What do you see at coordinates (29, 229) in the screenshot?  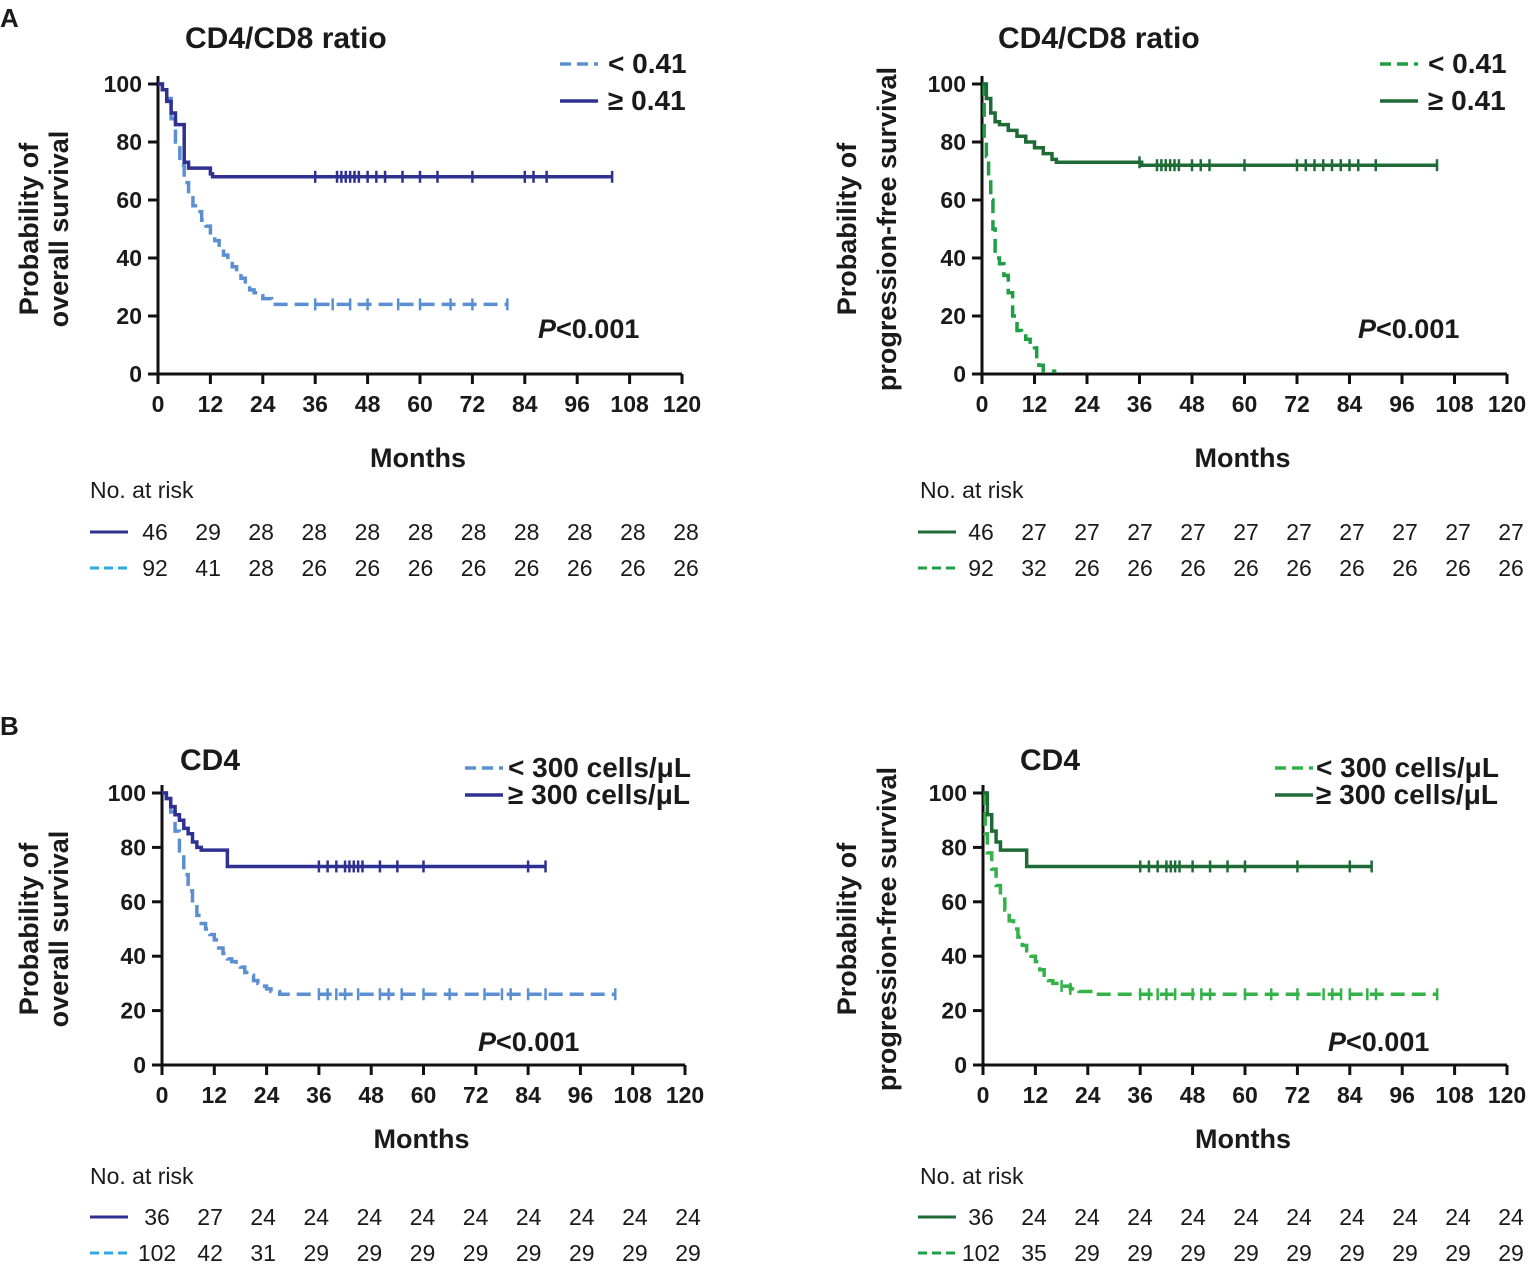 I see `y-axis-title: Probability of` at bounding box center [29, 229].